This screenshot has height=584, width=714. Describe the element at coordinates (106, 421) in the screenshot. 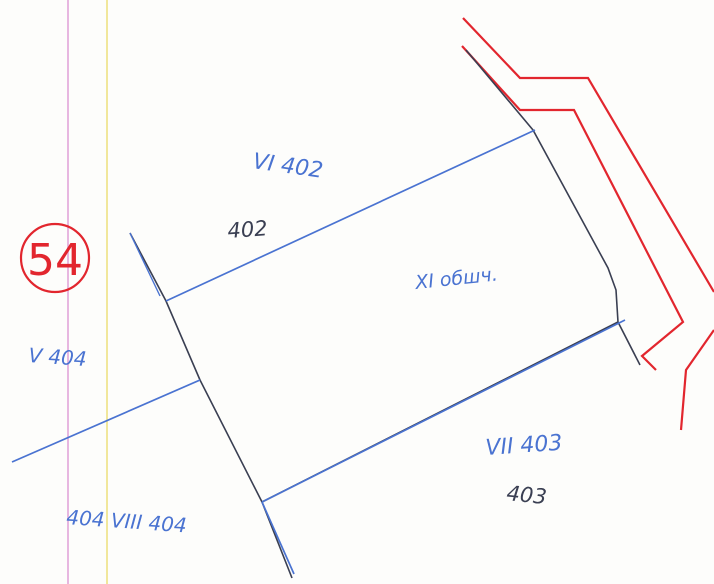

I see `blue-boundary-west` at that location.